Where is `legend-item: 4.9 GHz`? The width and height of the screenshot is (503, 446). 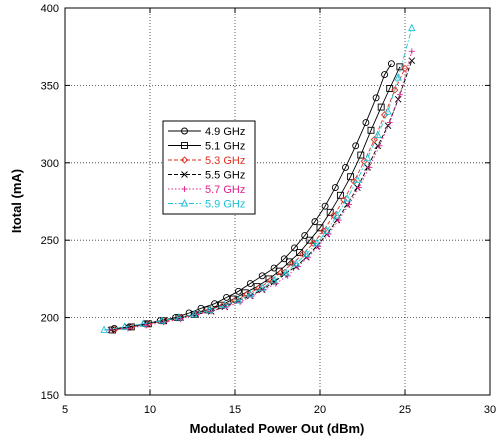 legend-item: 4.9 GHz is located at coordinates (206, 132).